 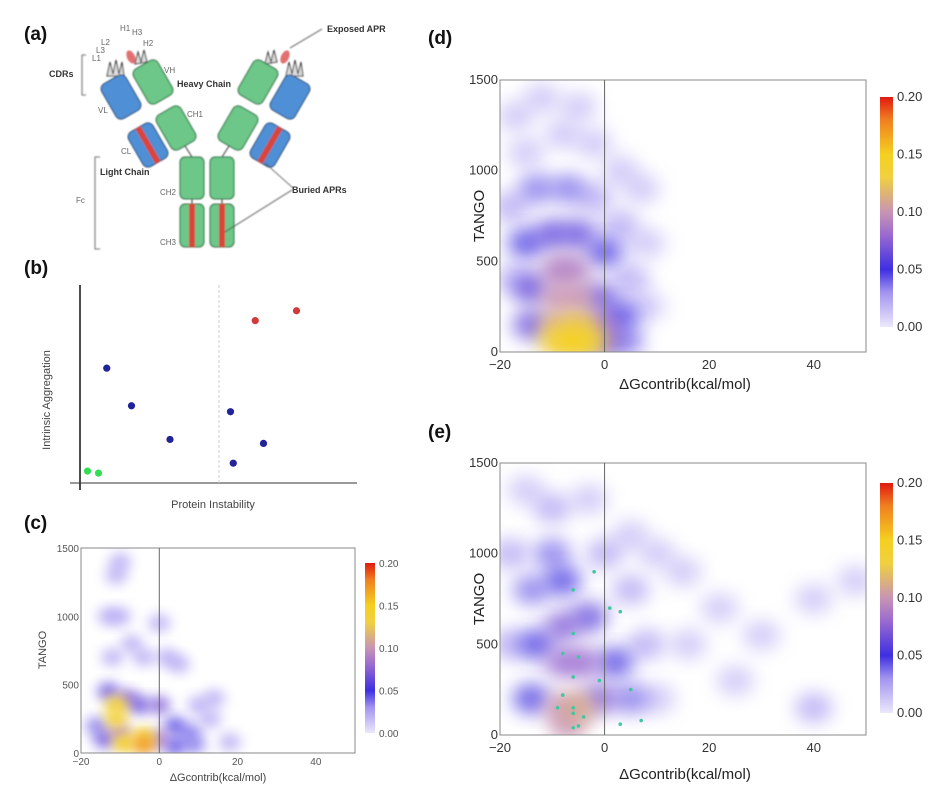 What do you see at coordinates (121, 97) in the screenshot?
I see `domain-vl-left` at bounding box center [121, 97].